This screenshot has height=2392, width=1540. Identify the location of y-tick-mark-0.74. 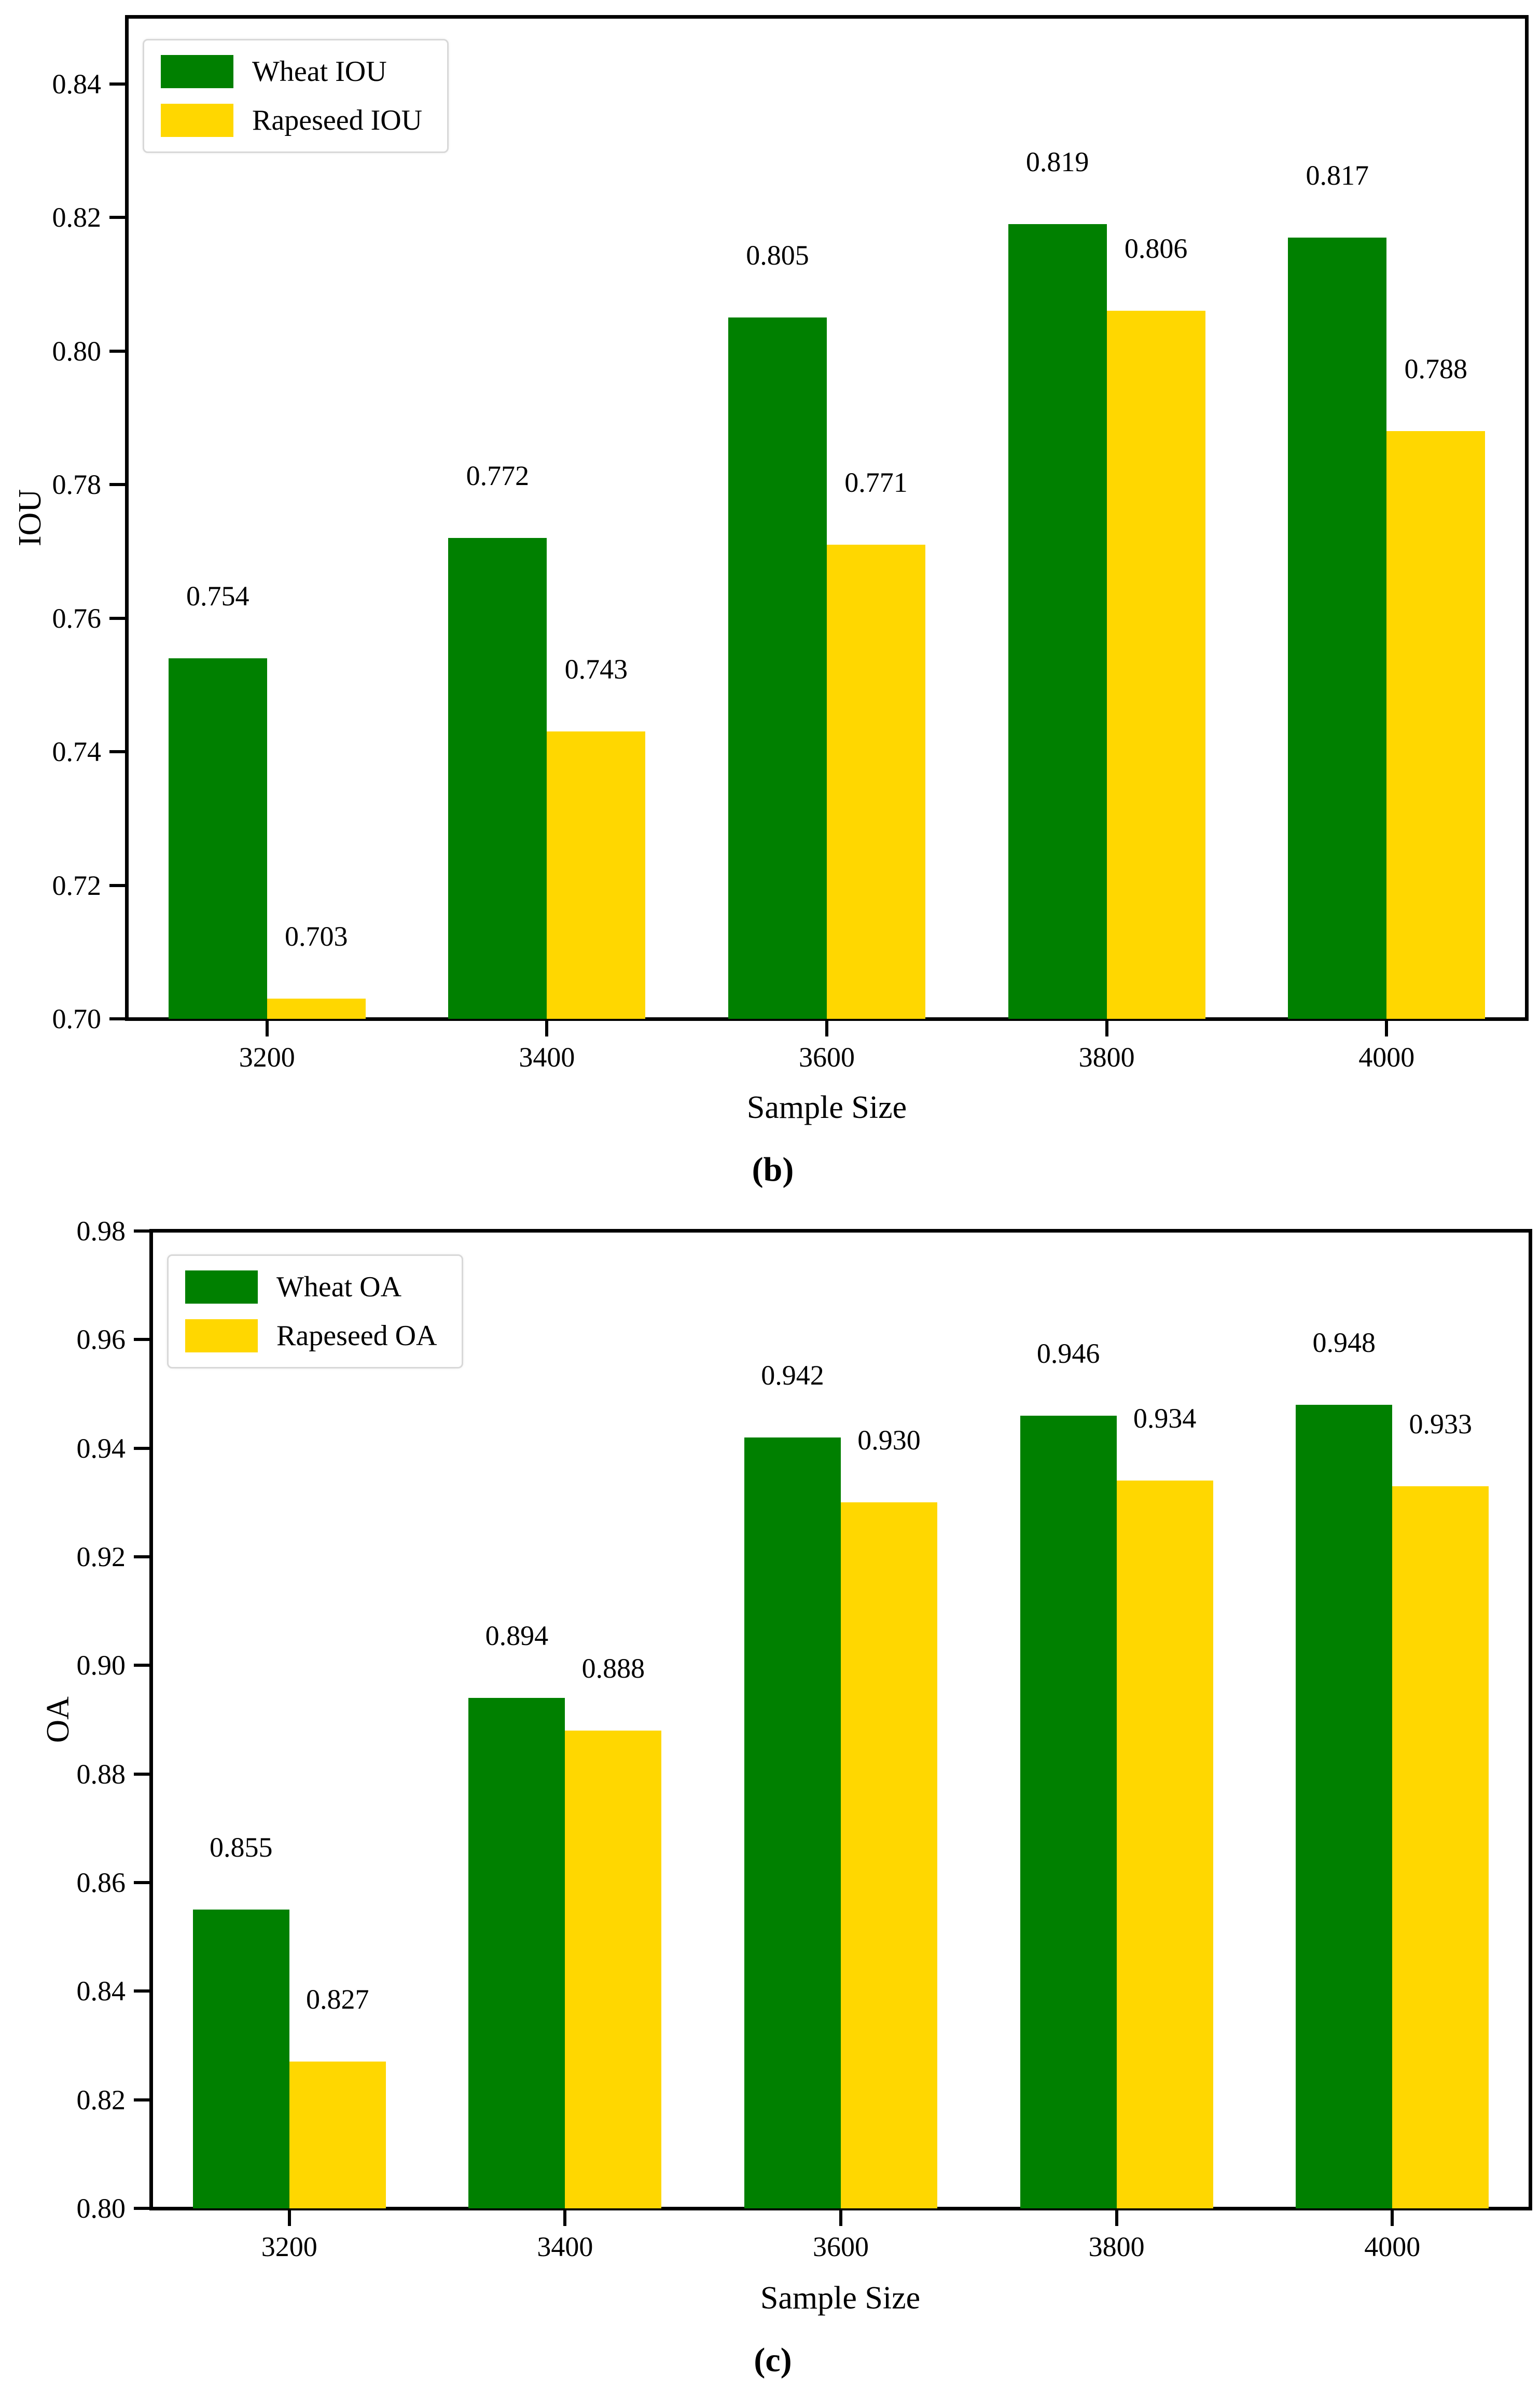
(117, 752).